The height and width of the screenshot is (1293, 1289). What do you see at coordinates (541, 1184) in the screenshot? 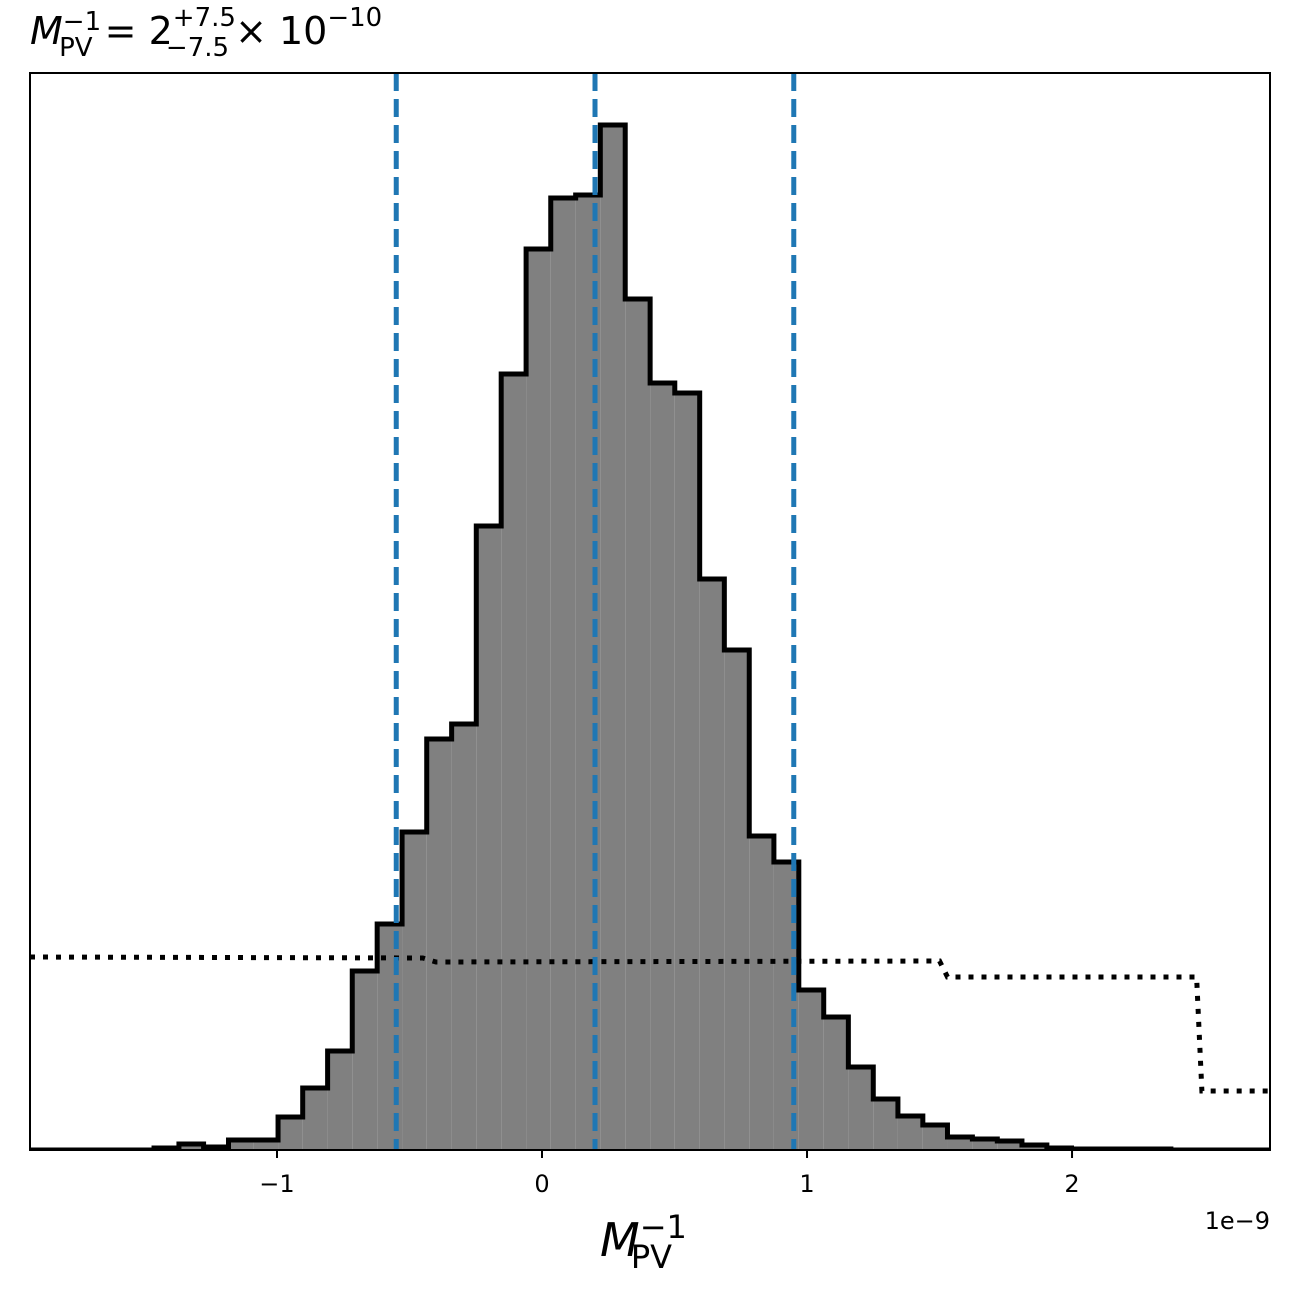
I see `x-tick-label: 0` at bounding box center [541, 1184].